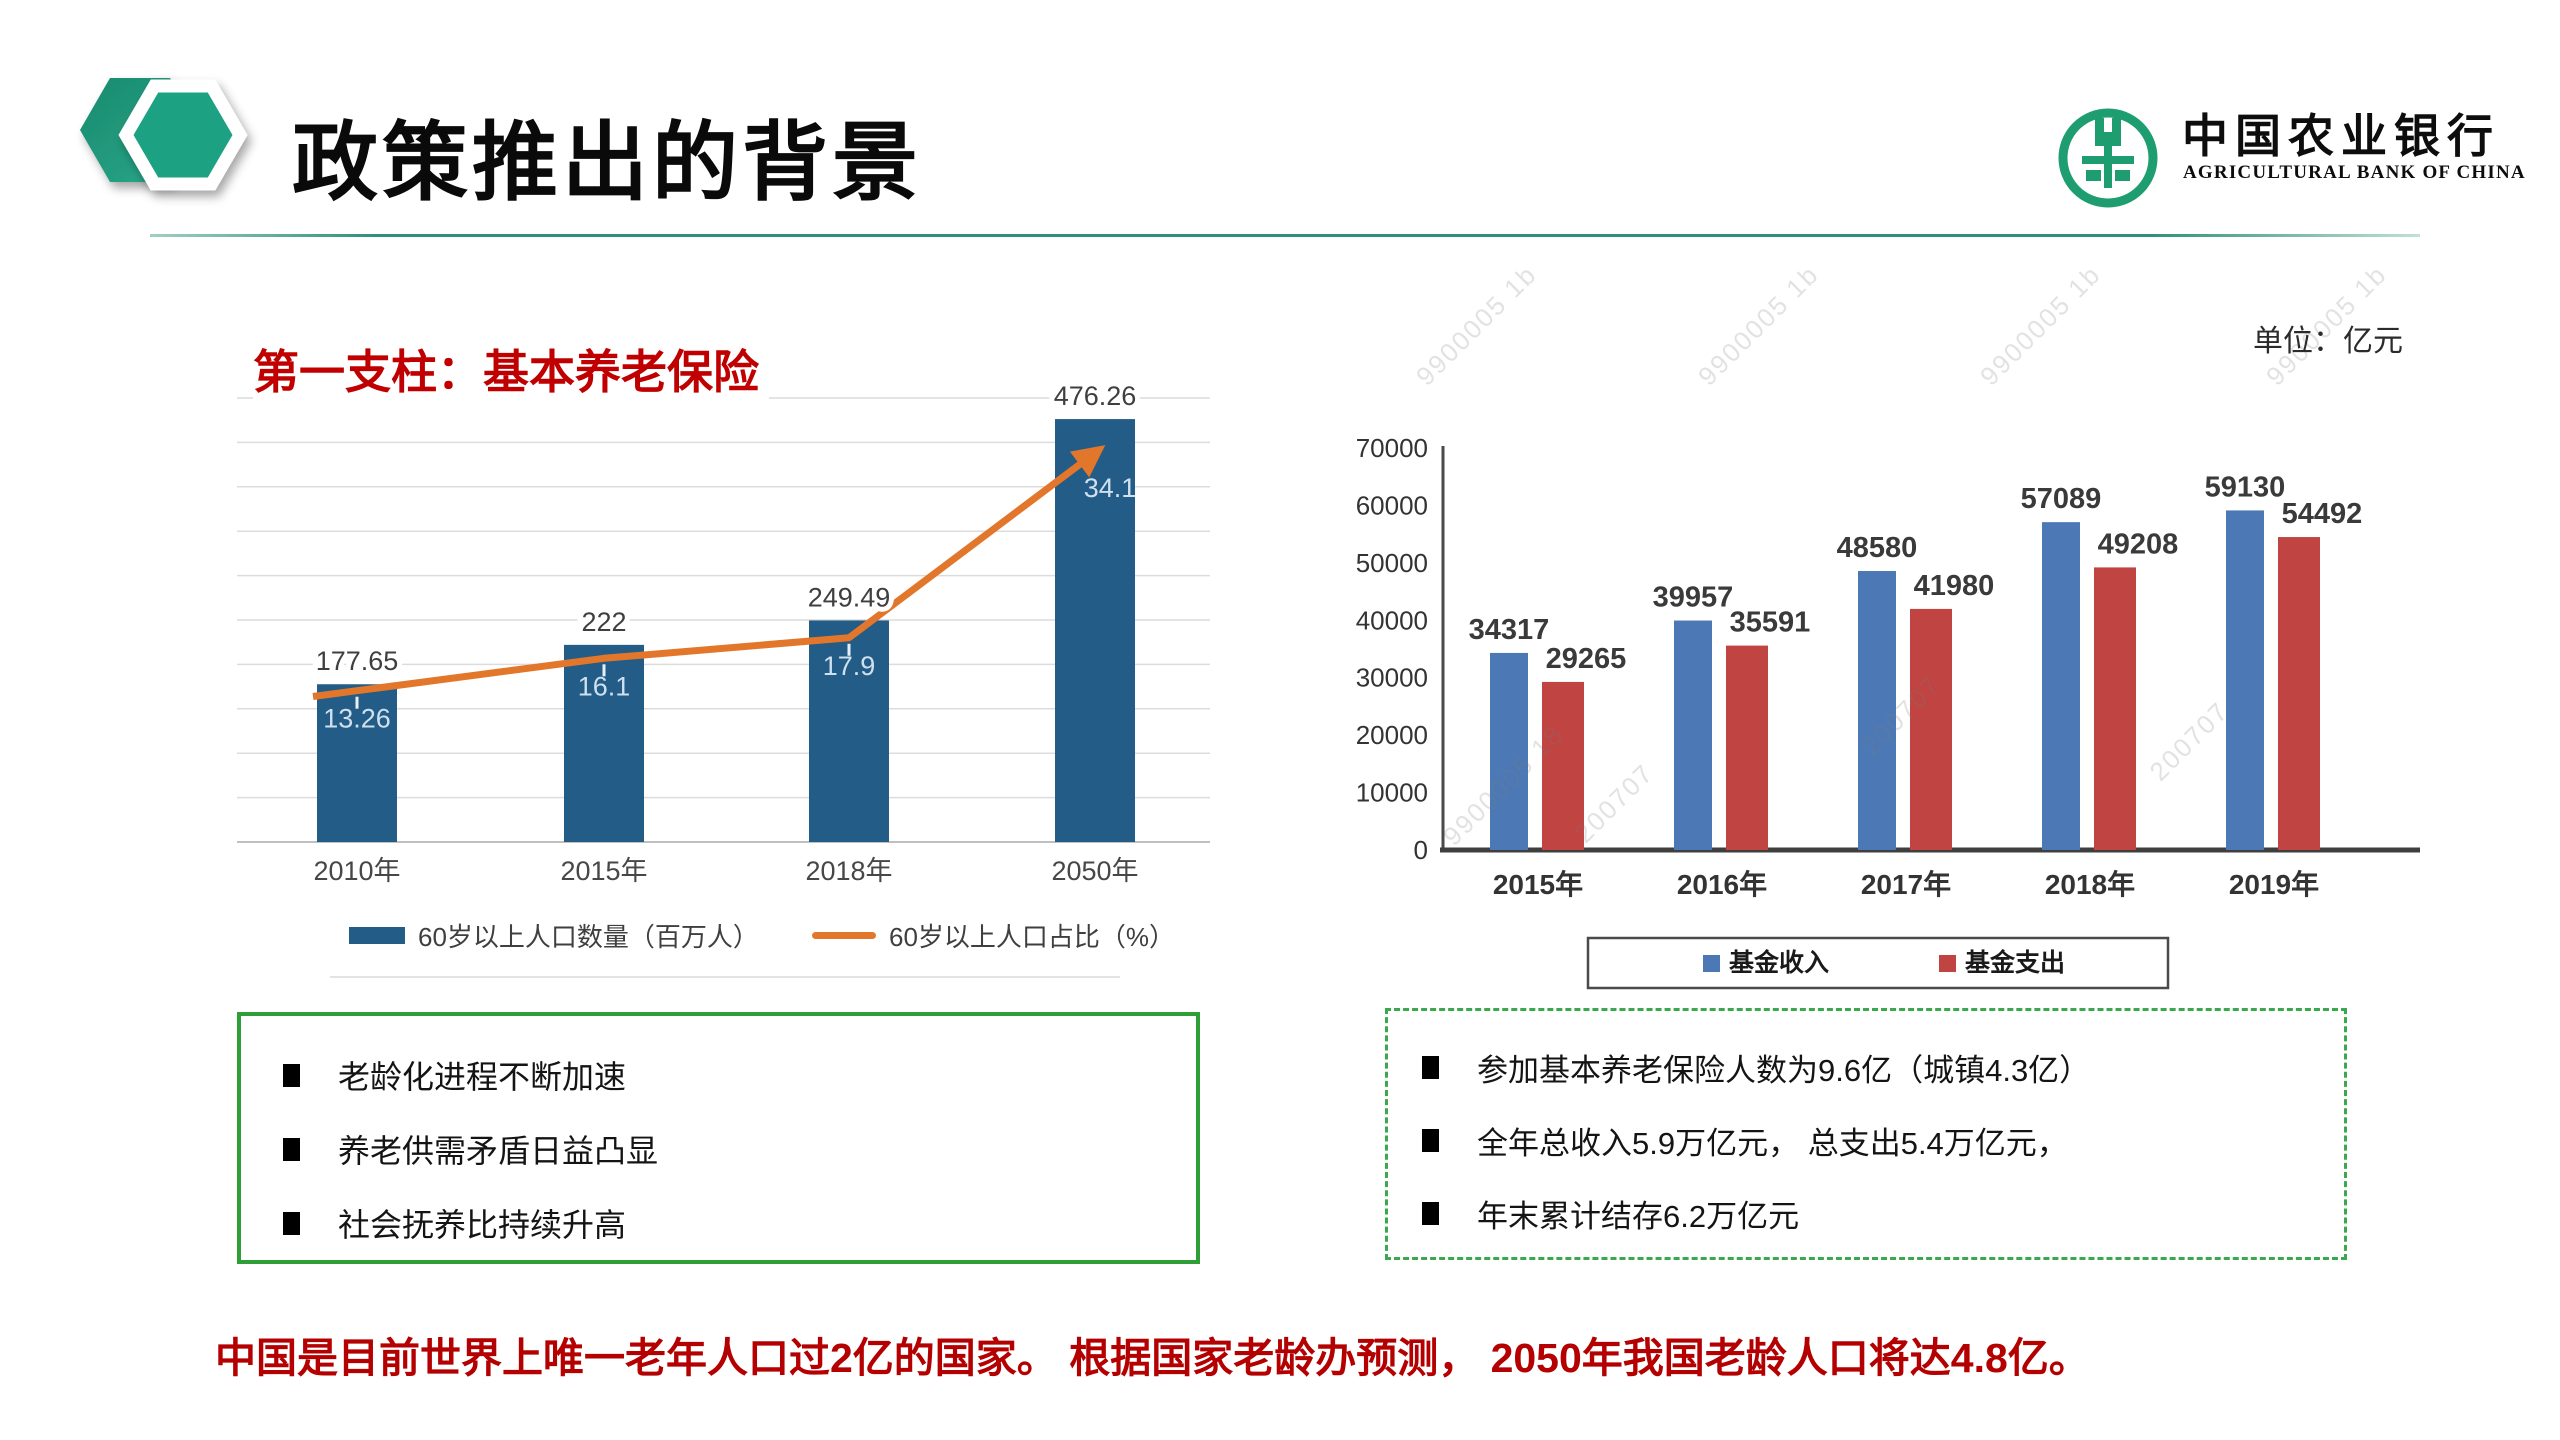  What do you see at coordinates (1784, 1070) in the screenshot?
I see `bullet-text: 参加基本养老保险人数为9.6亿（城镇4.3亿）` at bounding box center [1784, 1070].